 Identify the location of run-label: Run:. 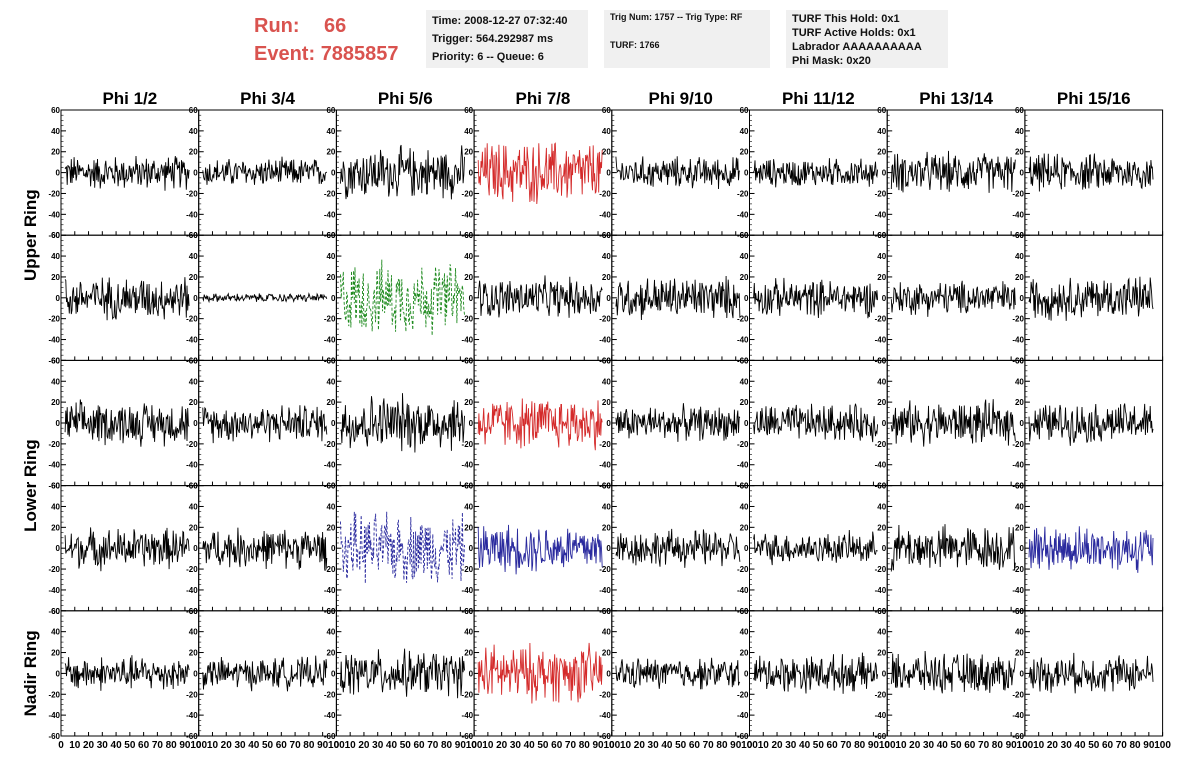
(277, 26).